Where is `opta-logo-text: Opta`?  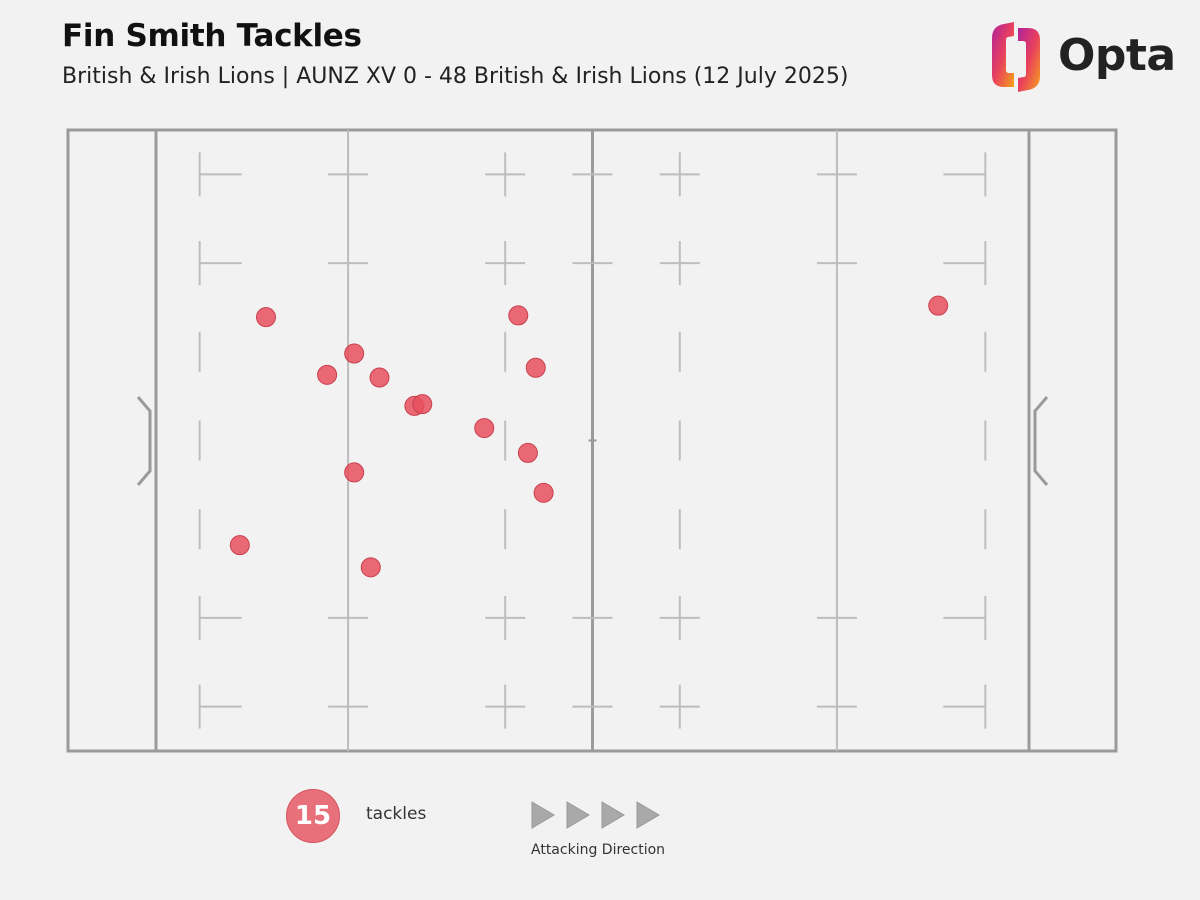 opta-logo-text: Opta is located at coordinates (1117, 55).